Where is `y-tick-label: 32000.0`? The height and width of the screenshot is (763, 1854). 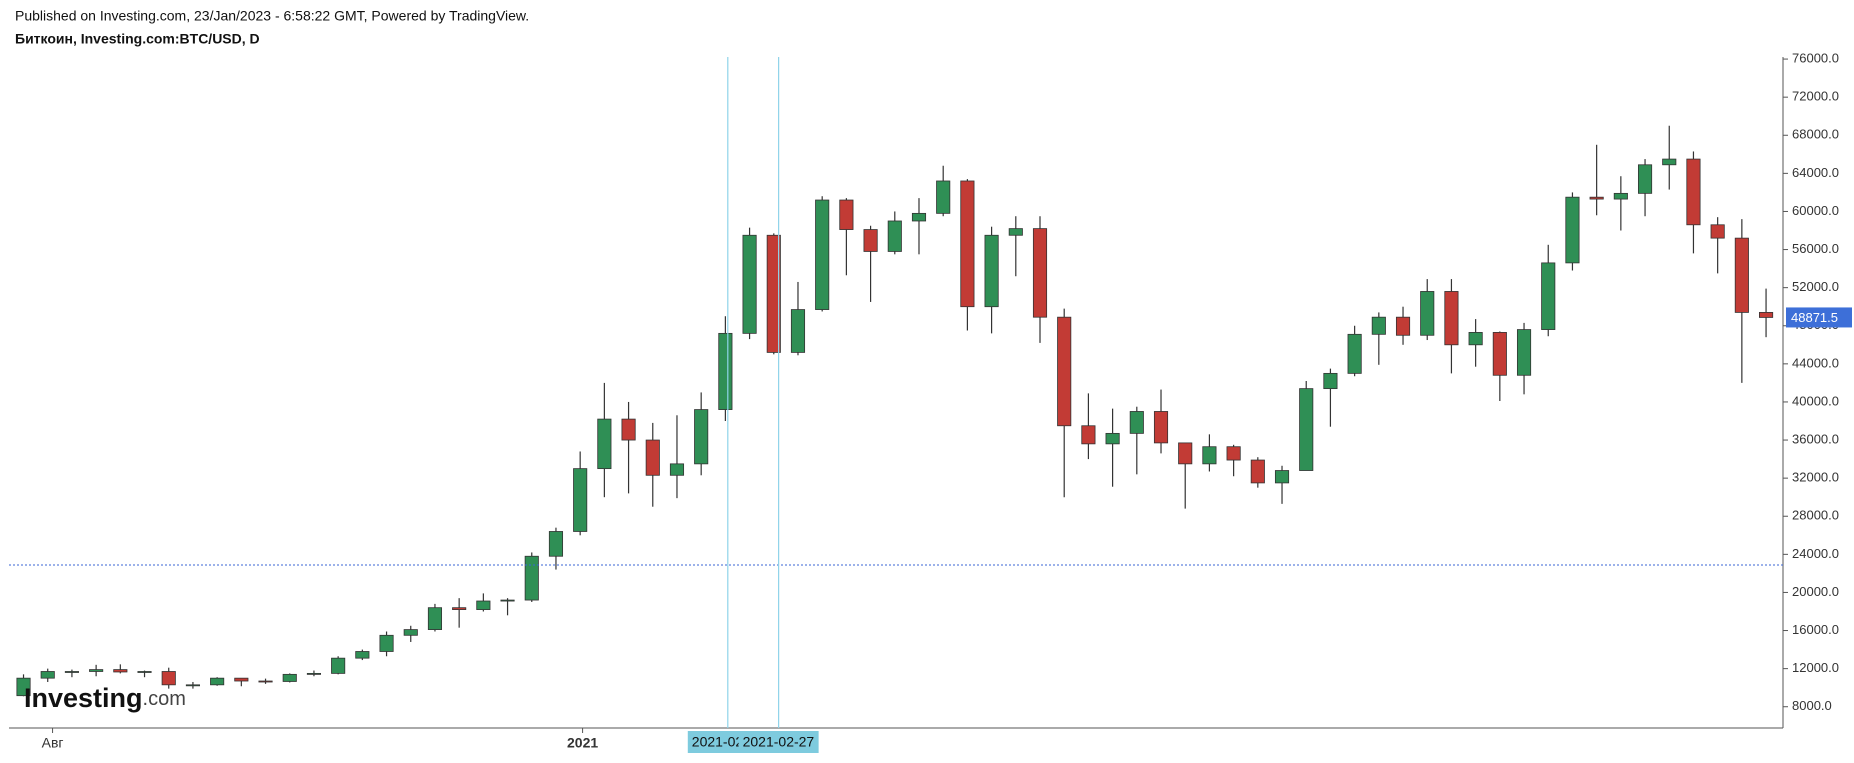
y-tick-label: 32000.0 is located at coordinates (1815, 477).